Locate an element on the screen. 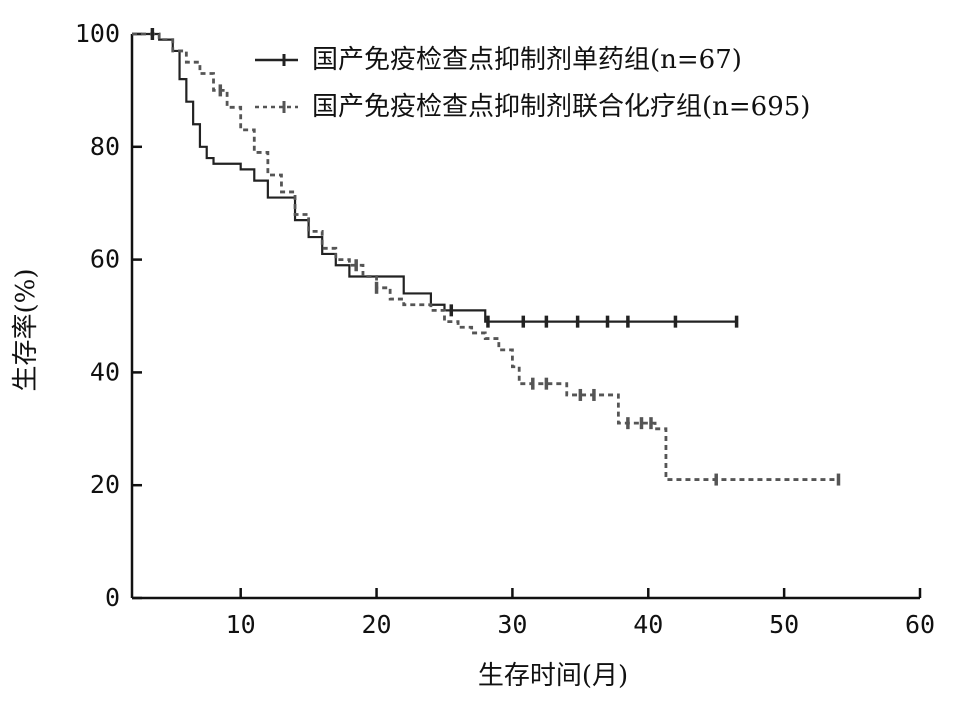 The height and width of the screenshot is (705, 957). y-tick-label-20: 20 is located at coordinates (105, 484).